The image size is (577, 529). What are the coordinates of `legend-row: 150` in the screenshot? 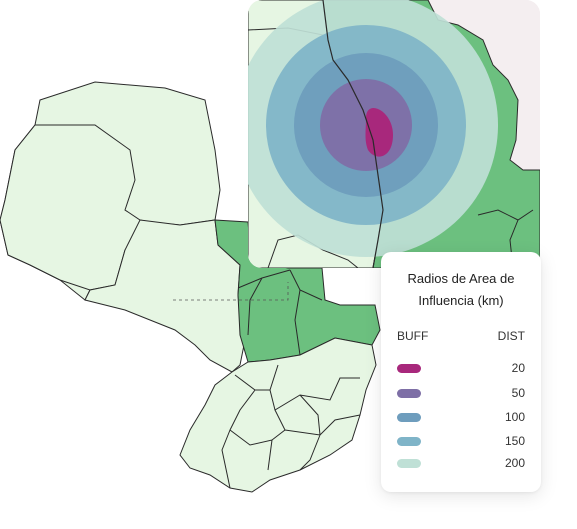 It's located at (461, 442).